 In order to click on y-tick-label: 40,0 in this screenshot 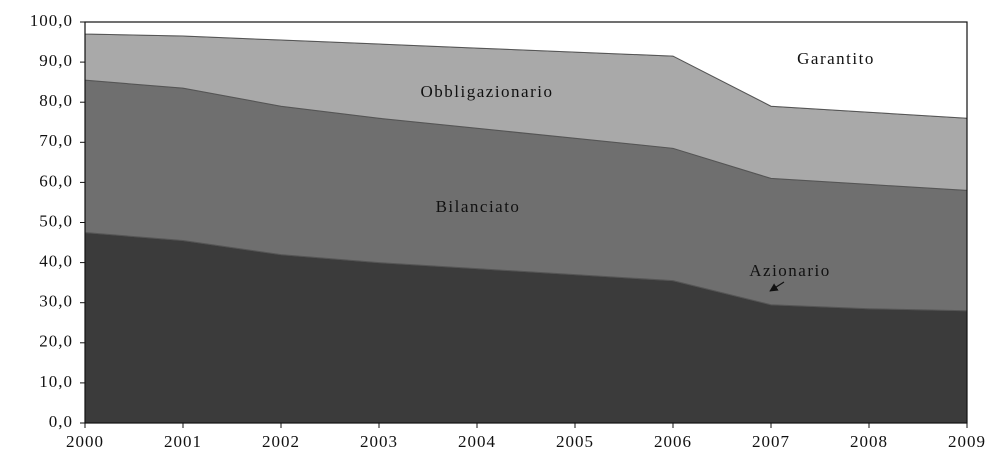, I will do `click(56, 261)`.